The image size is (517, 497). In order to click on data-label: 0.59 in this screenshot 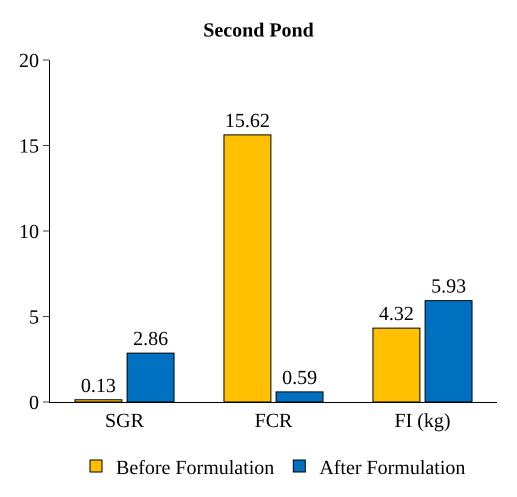, I will do `click(300, 377)`.